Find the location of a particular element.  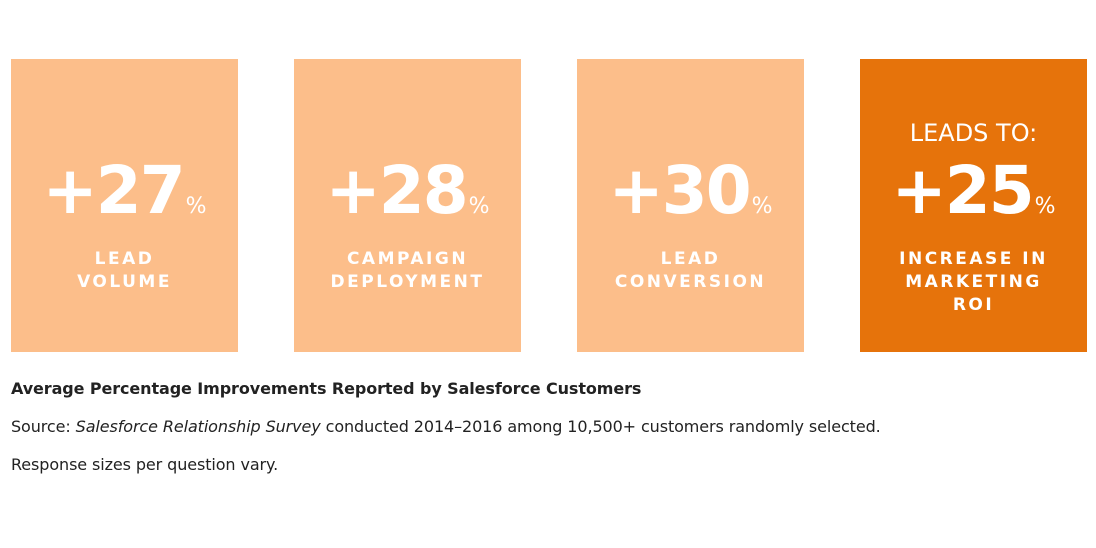

stat-value: +27% is located at coordinates (124, 191).